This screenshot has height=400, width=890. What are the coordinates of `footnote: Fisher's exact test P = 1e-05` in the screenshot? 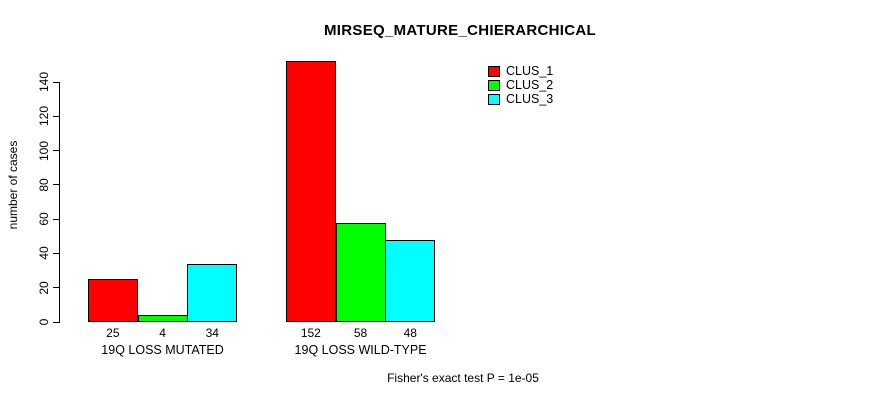 It's located at (463, 378).